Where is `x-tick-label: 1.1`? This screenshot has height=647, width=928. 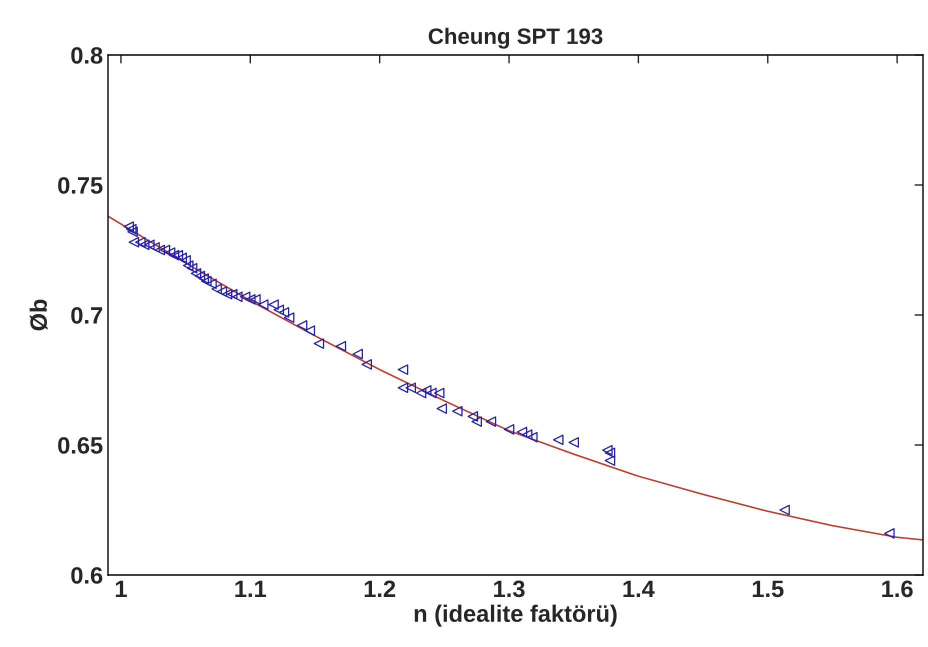
x-tick-label: 1.1 is located at coordinates (250, 588).